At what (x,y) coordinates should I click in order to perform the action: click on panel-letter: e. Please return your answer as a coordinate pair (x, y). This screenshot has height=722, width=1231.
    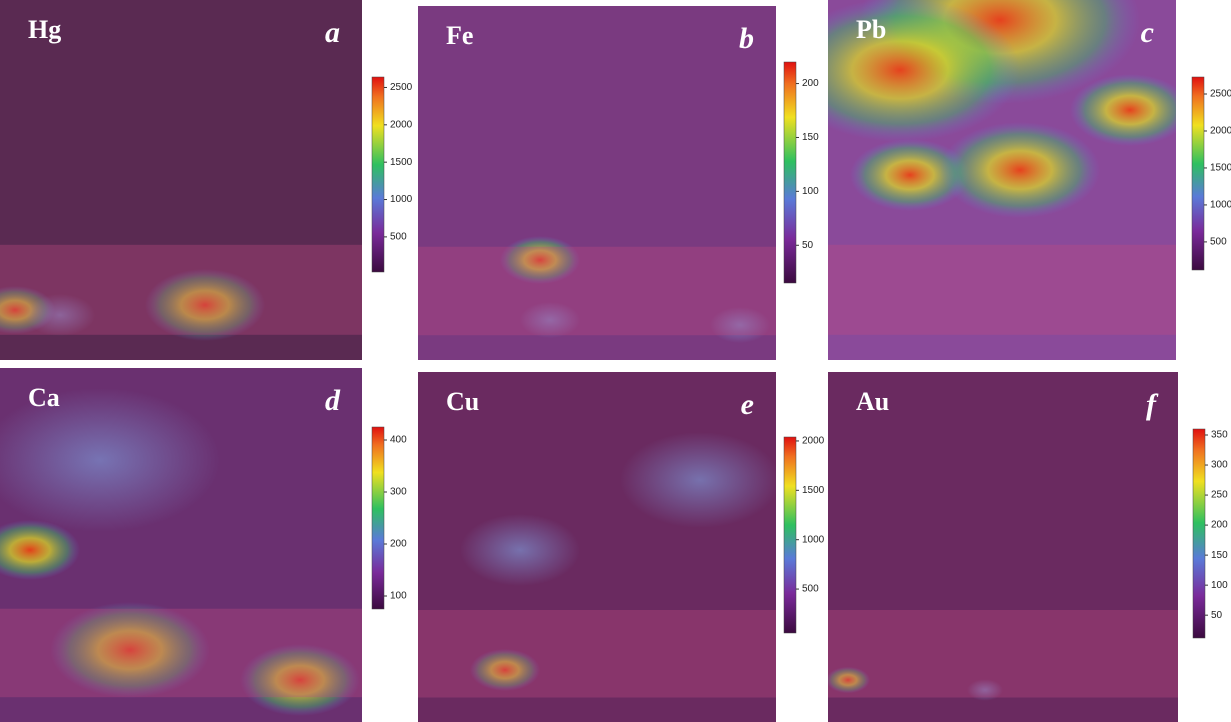
    Looking at the image, I should click on (747, 404).